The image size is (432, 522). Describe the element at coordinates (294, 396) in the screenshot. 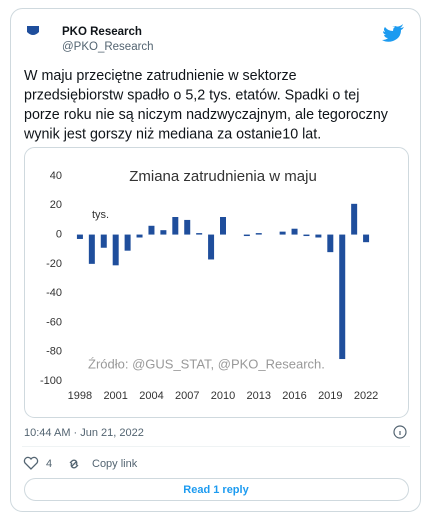

I see `x-tick-label: 2016` at that location.